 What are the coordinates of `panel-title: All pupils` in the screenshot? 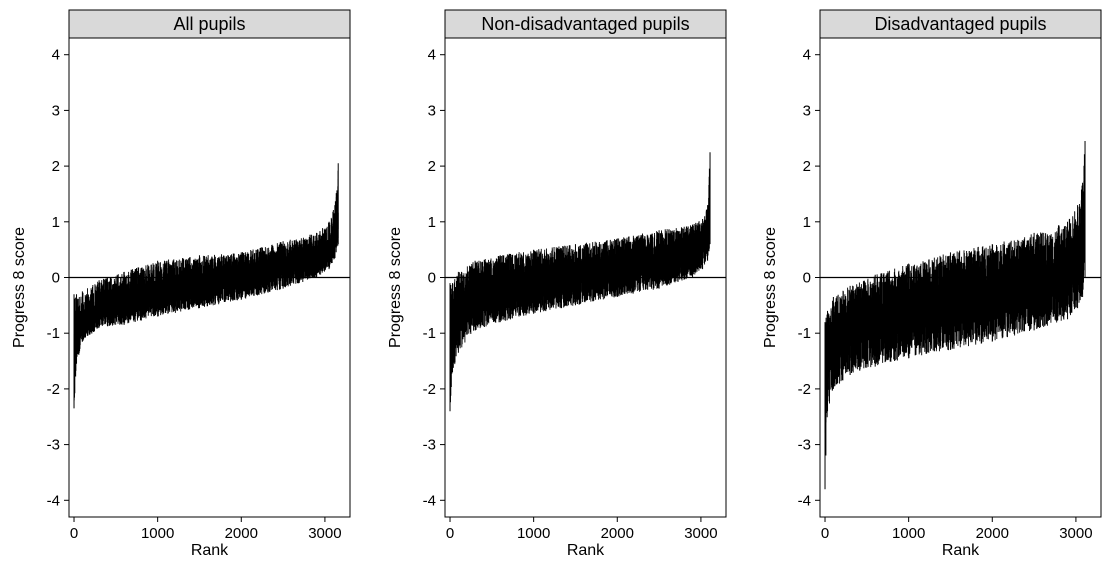 It's located at (209, 24).